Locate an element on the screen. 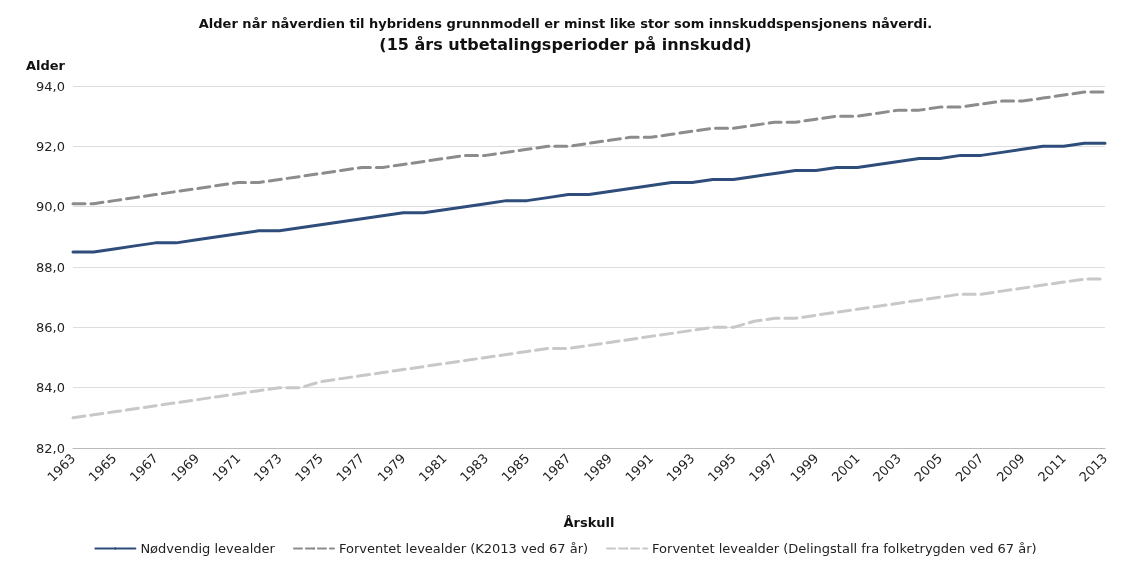 This screenshot has width=1131, height=576. chart-title: Alder når nåverdien til hybridens grunnmodell er minst like stor som innskuddspensjonens nåverdi. is located at coordinates (565, 23).